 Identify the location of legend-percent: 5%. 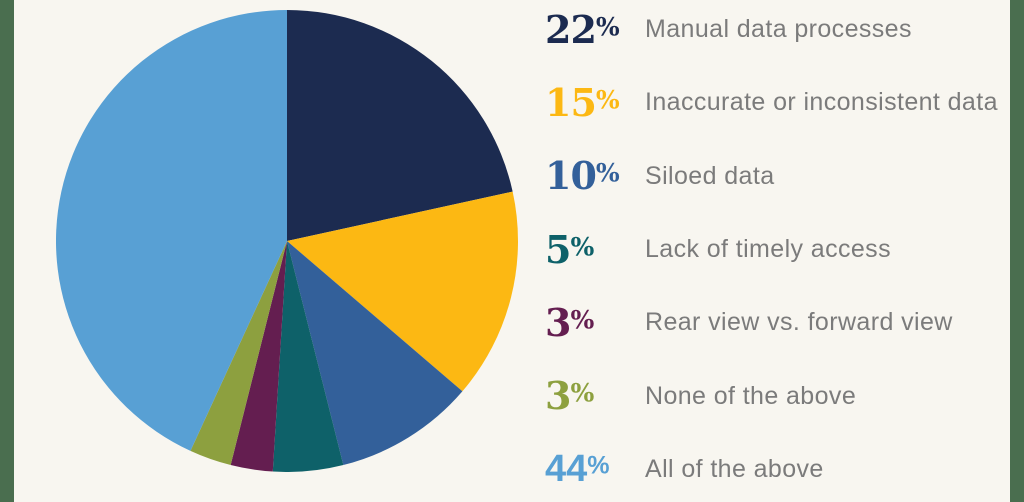
(570, 249).